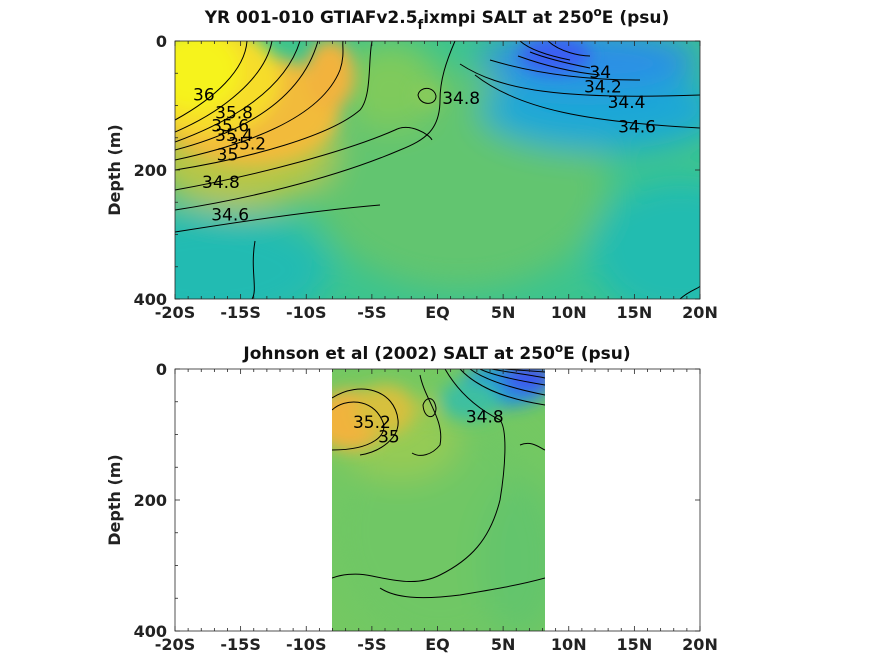 The height and width of the screenshot is (656, 875). I want to click on contour-label: 36, so click(204, 95).